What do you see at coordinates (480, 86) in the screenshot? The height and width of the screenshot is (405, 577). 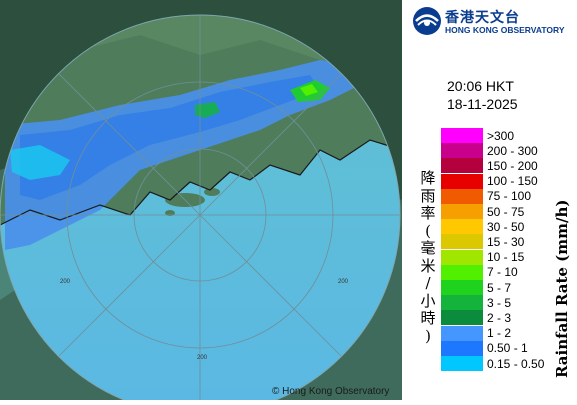 I see `observation-time: 20:06 HKT` at bounding box center [480, 86].